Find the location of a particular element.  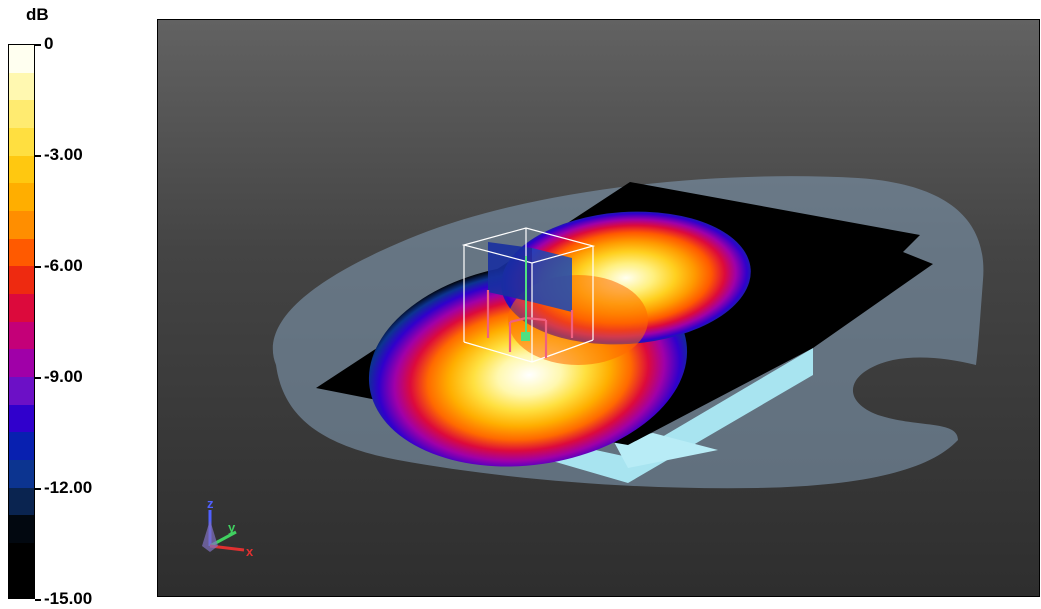

legend-tick-2: -6.00 is located at coordinates (59, 266).